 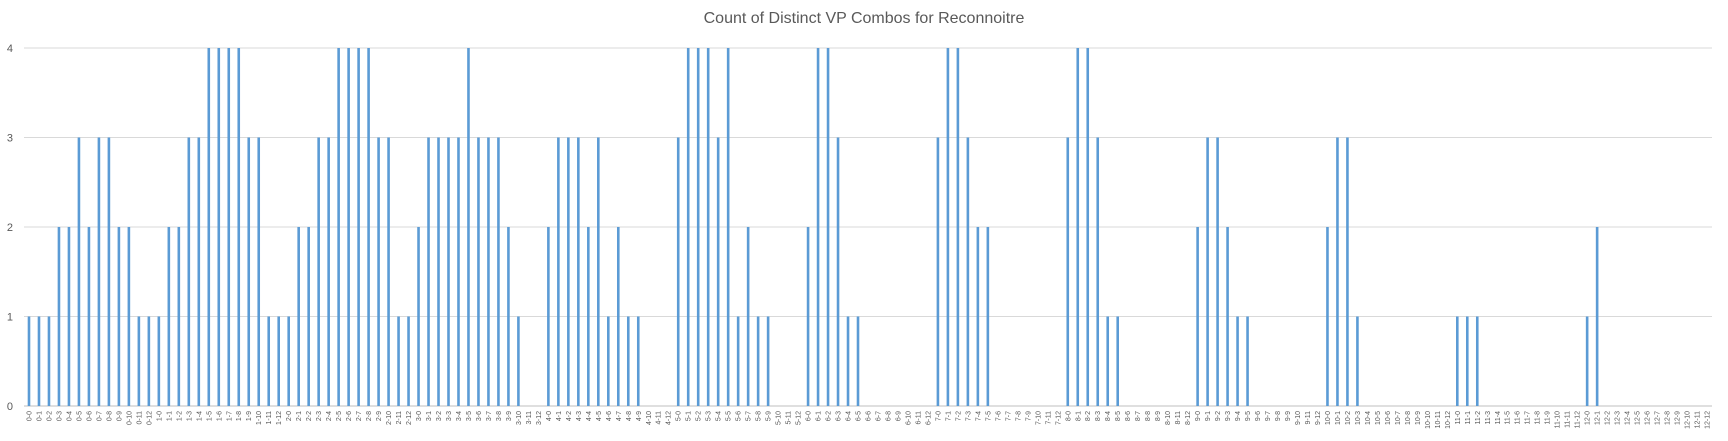 I want to click on x-tick-label: 11-9, so click(x=1548, y=418).